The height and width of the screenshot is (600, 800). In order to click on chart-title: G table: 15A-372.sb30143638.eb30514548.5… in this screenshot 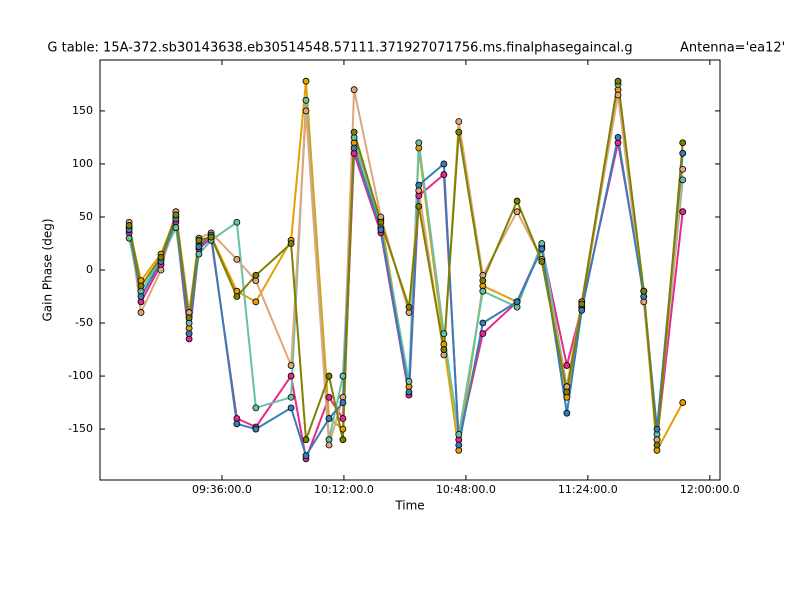, I will do `click(339, 48)`.